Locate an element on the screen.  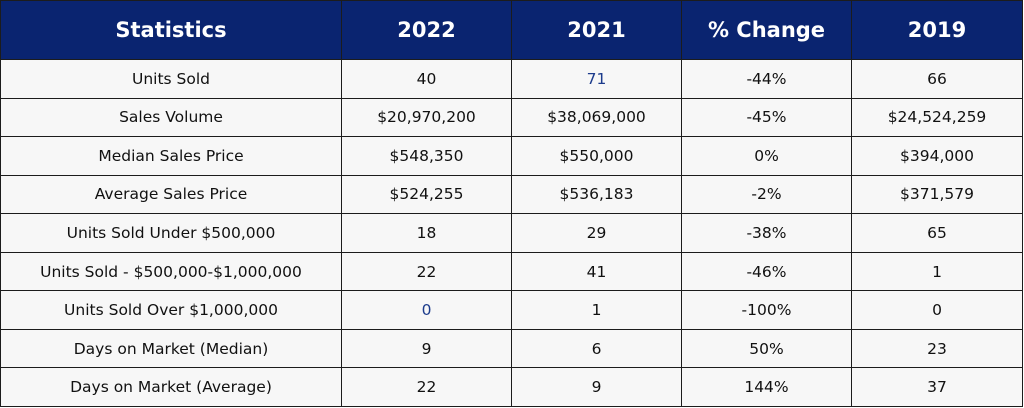
cell-percent-change: 50% is located at coordinates (766, 348).